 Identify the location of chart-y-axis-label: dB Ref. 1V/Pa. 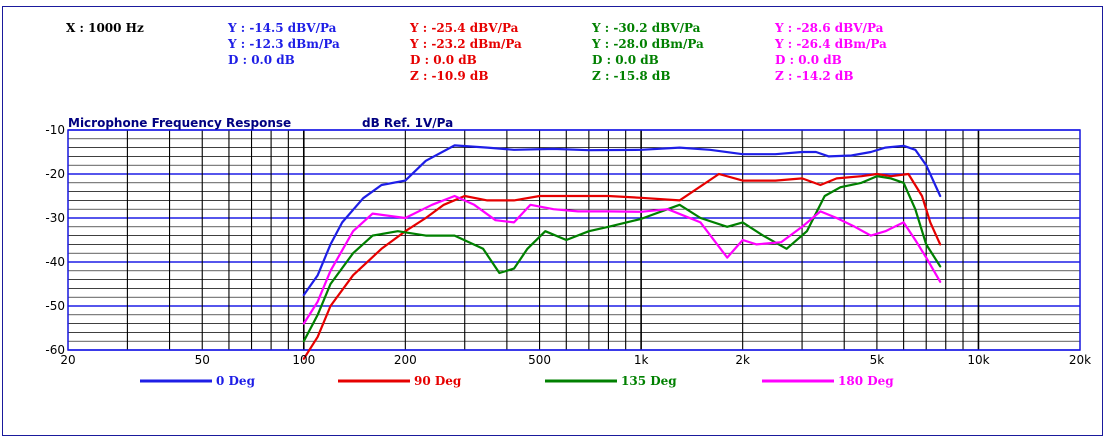
(407, 123).